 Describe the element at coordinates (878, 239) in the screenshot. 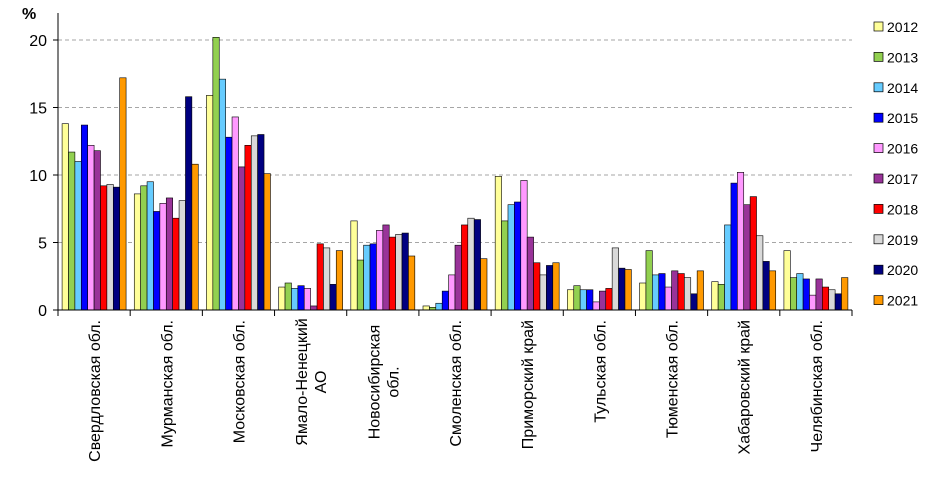

I see `legend-swatch-2019` at that location.